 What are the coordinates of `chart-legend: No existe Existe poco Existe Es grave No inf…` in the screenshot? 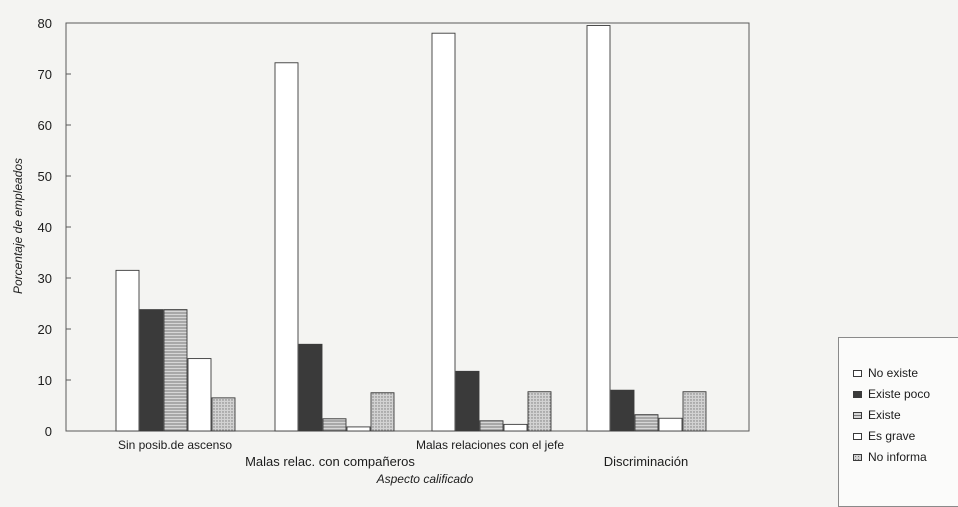 It's located at (898, 422).